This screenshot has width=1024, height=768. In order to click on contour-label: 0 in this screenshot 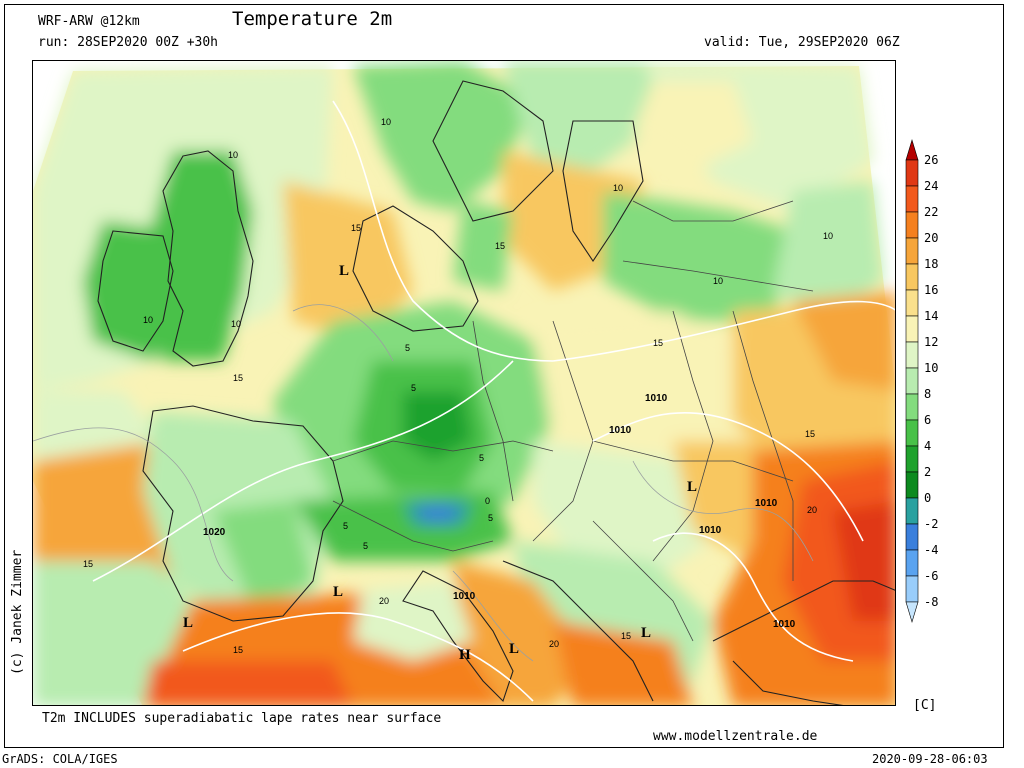, I will do `click(487, 501)`.